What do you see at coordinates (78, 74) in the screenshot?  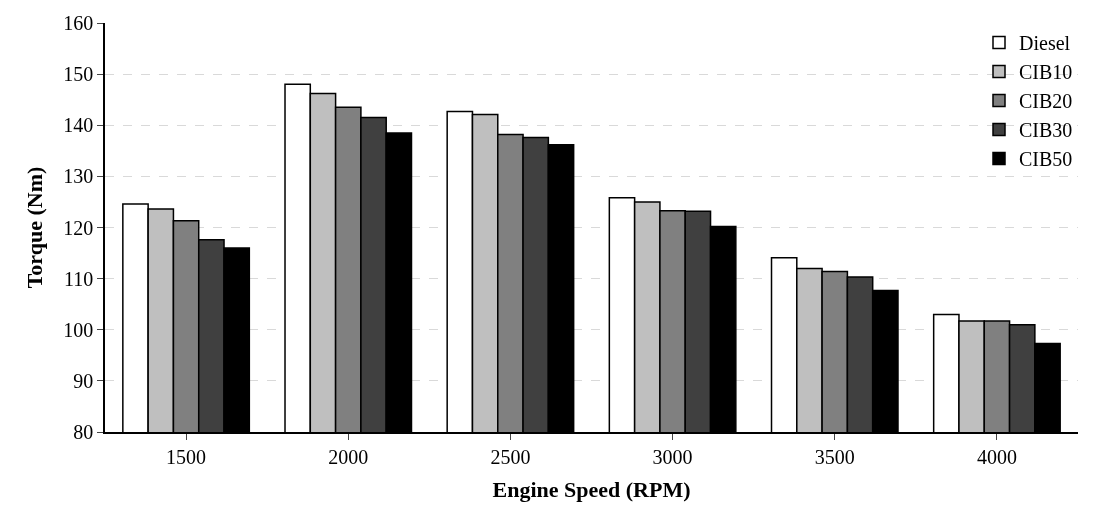 I see `y-tick-label: 150` at bounding box center [78, 74].